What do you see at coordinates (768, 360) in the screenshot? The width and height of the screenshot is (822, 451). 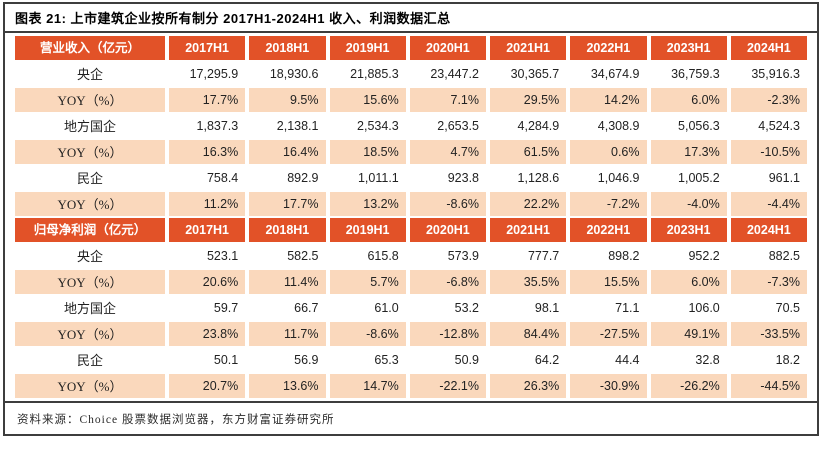 I see `data-cell: 18.2` at bounding box center [768, 360].